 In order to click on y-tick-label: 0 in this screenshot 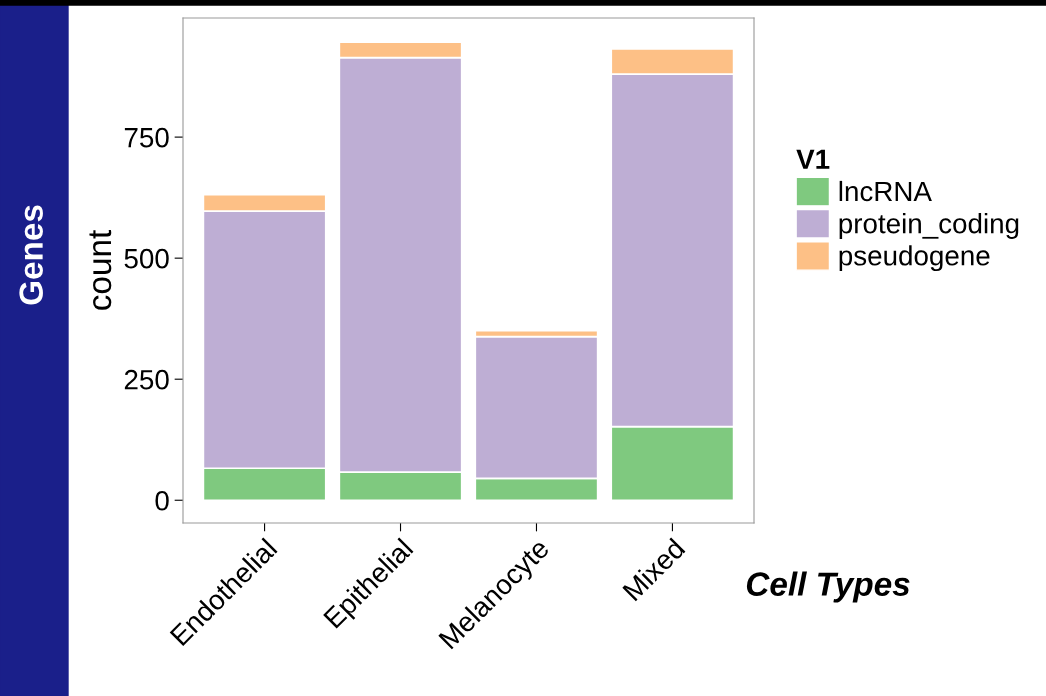, I will do `click(162, 500)`.